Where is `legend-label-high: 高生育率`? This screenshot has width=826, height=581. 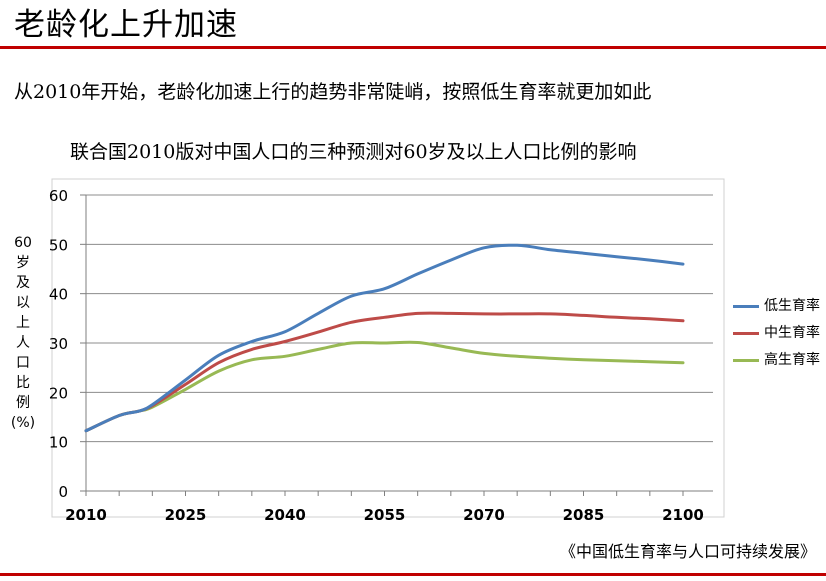
legend-label-high: 高生育率 is located at coordinates (792, 360).